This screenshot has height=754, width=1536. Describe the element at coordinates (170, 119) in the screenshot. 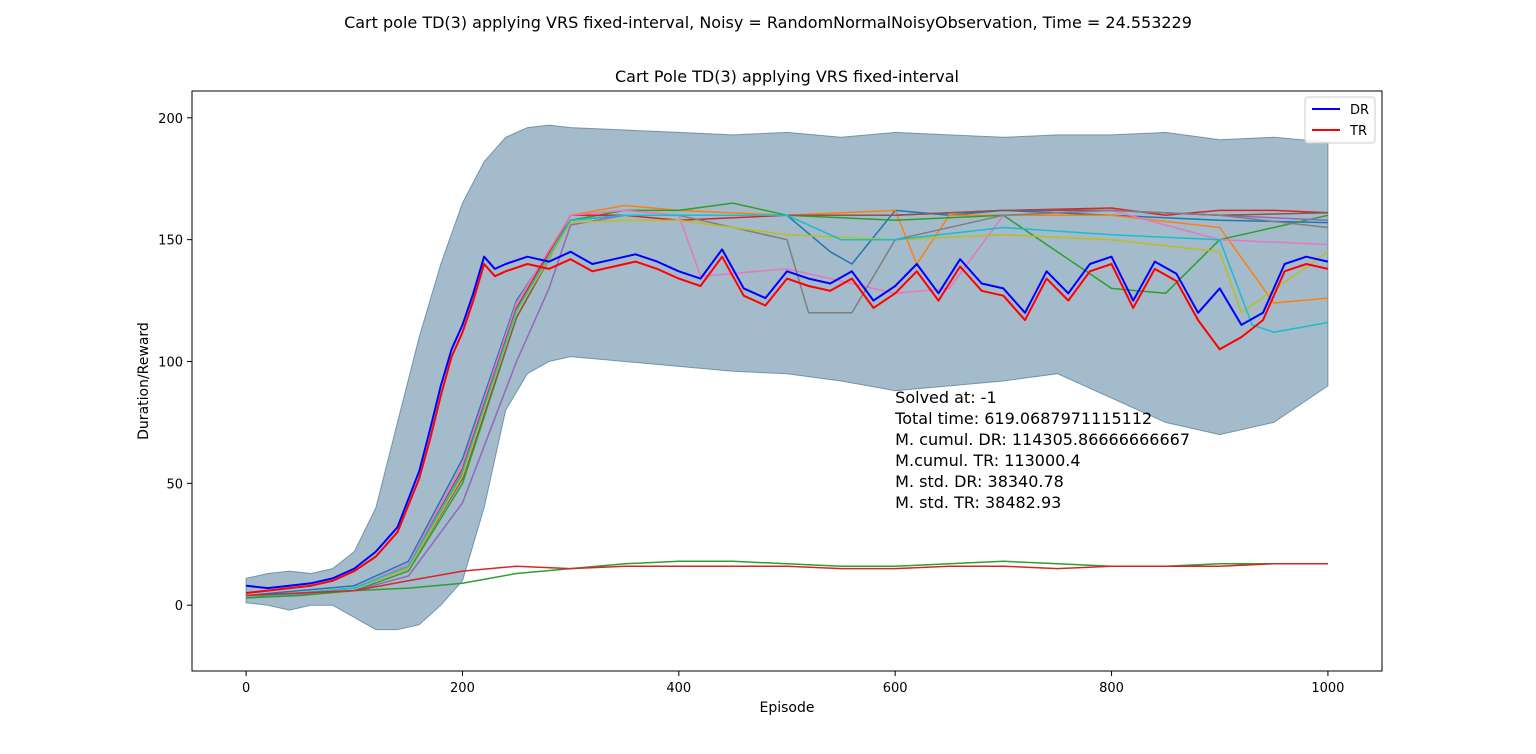

I see `y-tick-label: 200` at that location.